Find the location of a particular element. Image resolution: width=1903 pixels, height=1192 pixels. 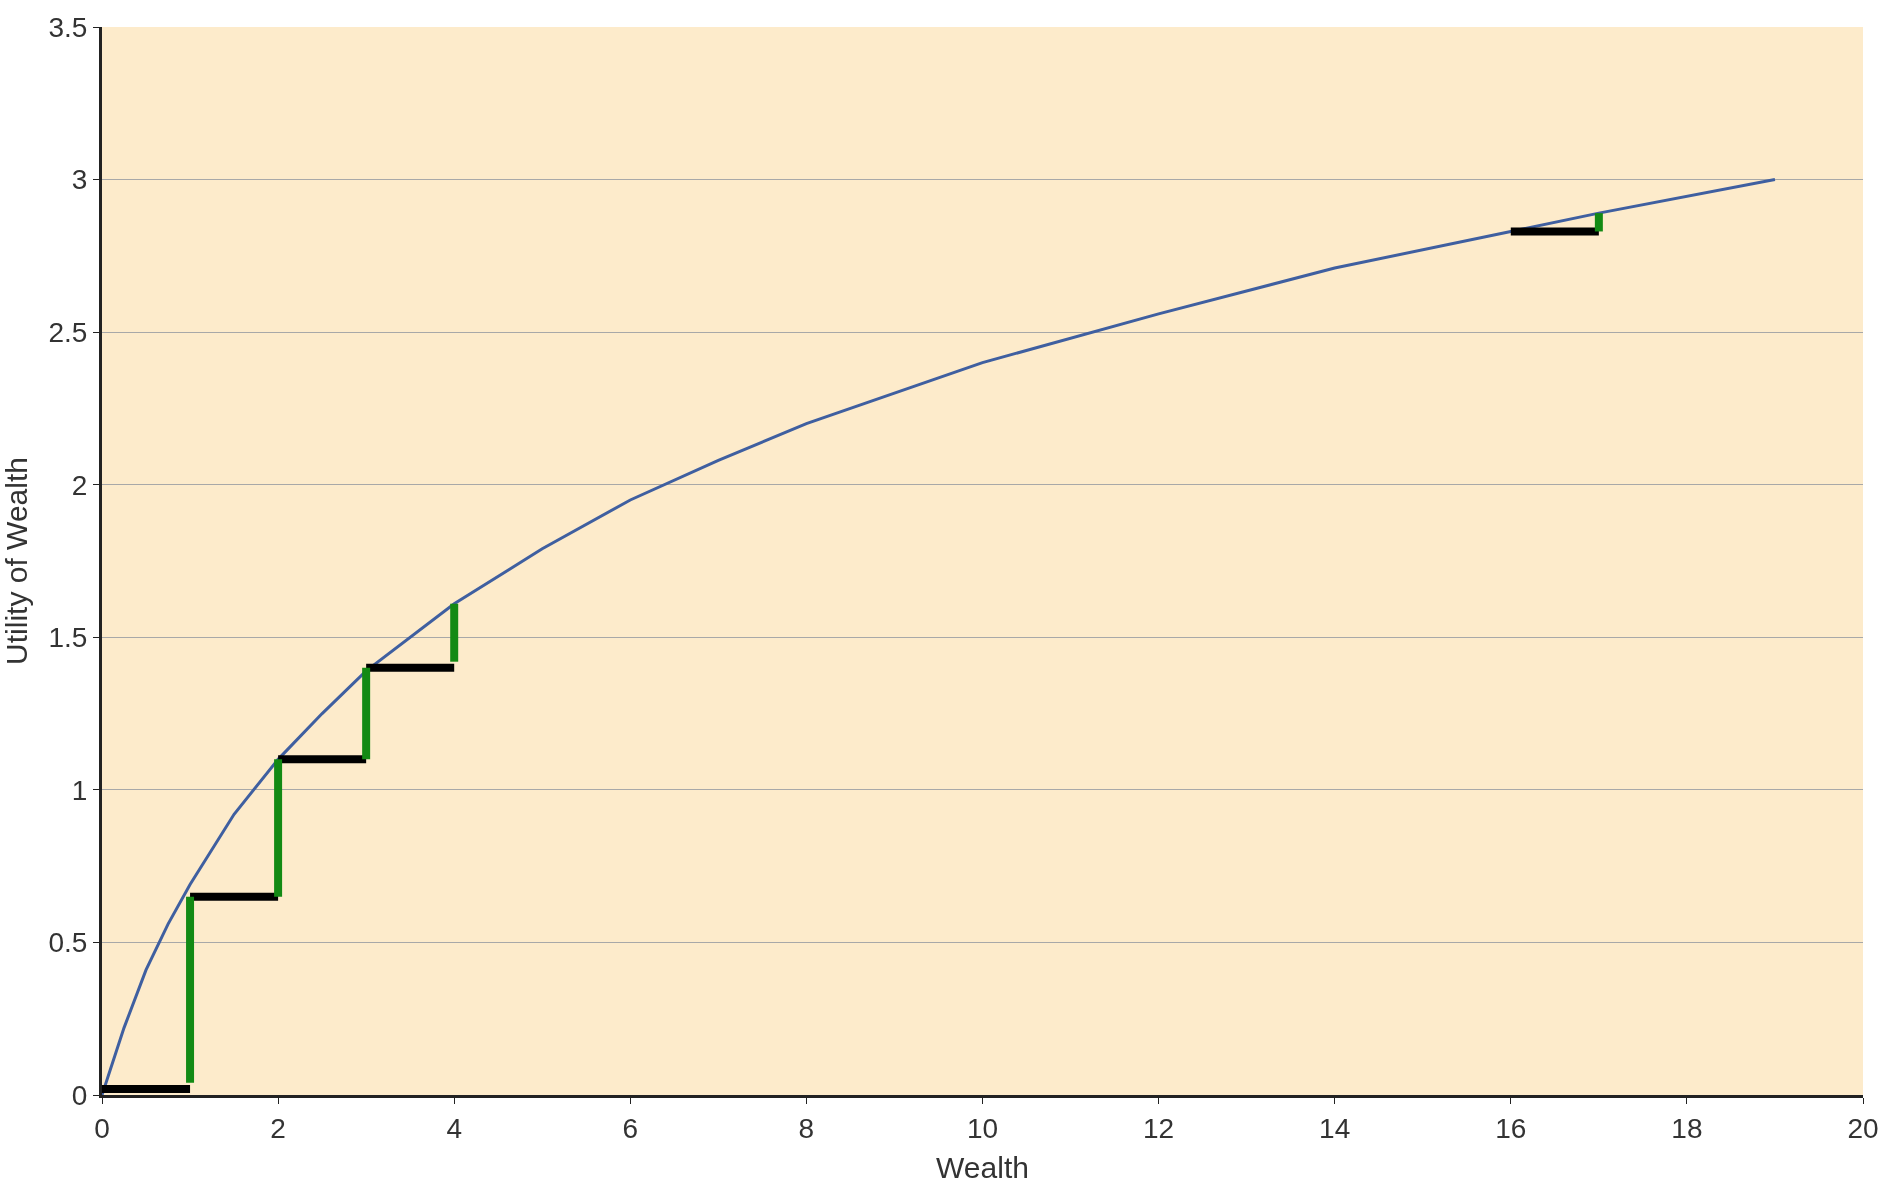

x-tick-label: 14 is located at coordinates (1335, 1128).